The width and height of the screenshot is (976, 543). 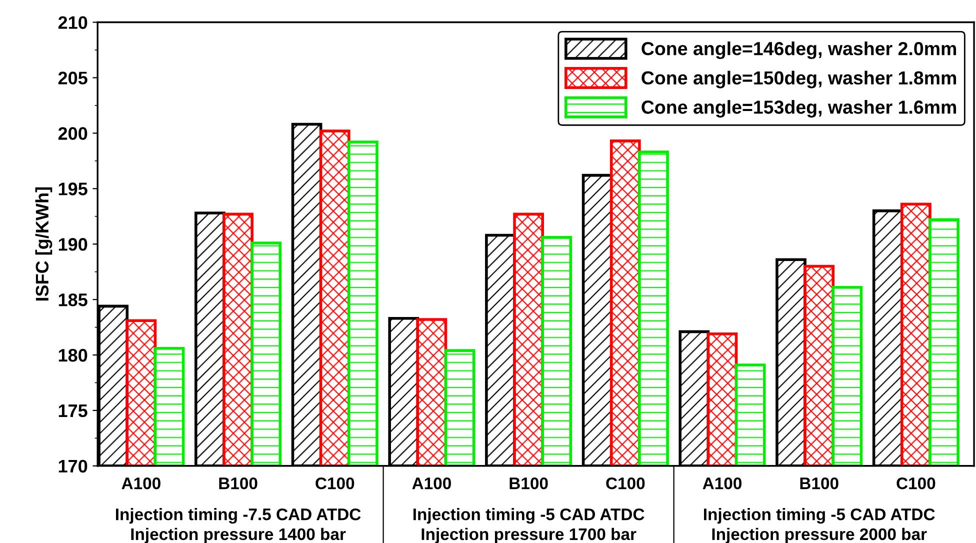 I want to click on legend-label: Cone angle=146deg, washer 2.0mm, so click(x=799, y=50).